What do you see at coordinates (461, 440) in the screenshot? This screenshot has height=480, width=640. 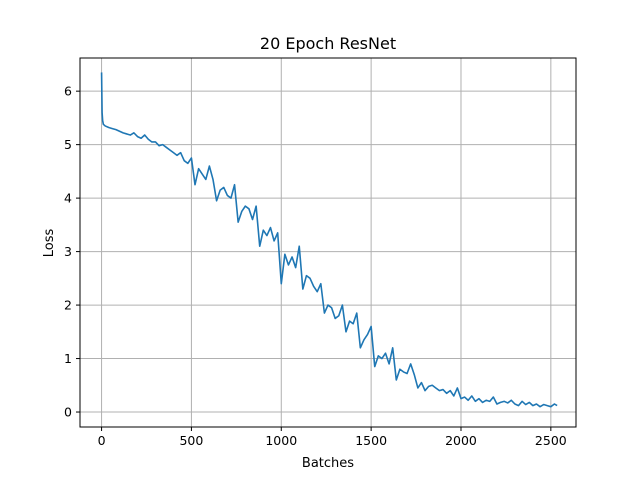 I see `x-tick-label: 2000` at bounding box center [461, 440].